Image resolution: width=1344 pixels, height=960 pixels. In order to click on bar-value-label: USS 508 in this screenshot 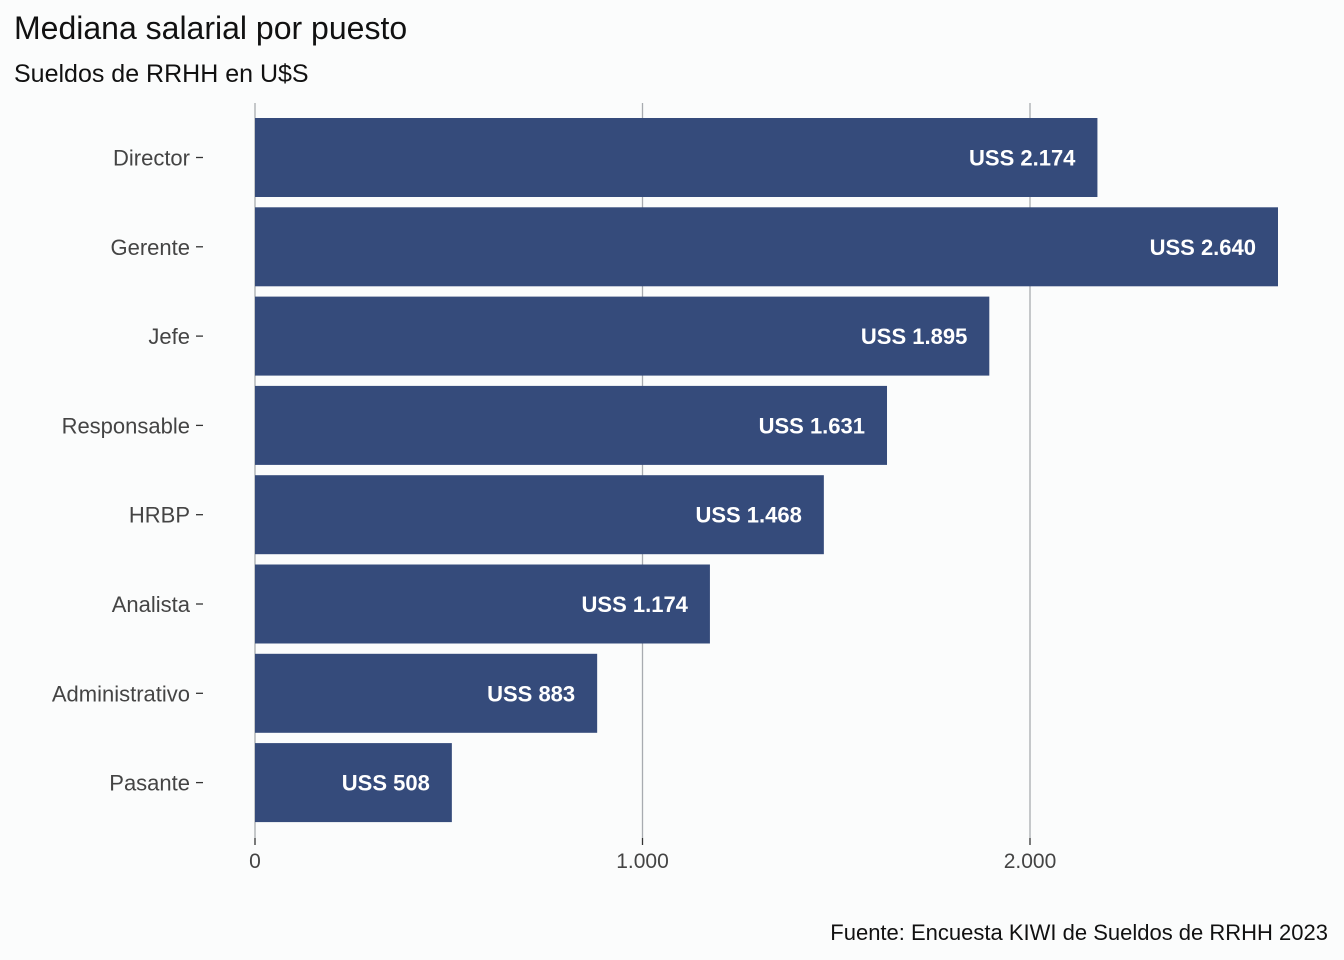, I will do `click(386, 783)`.